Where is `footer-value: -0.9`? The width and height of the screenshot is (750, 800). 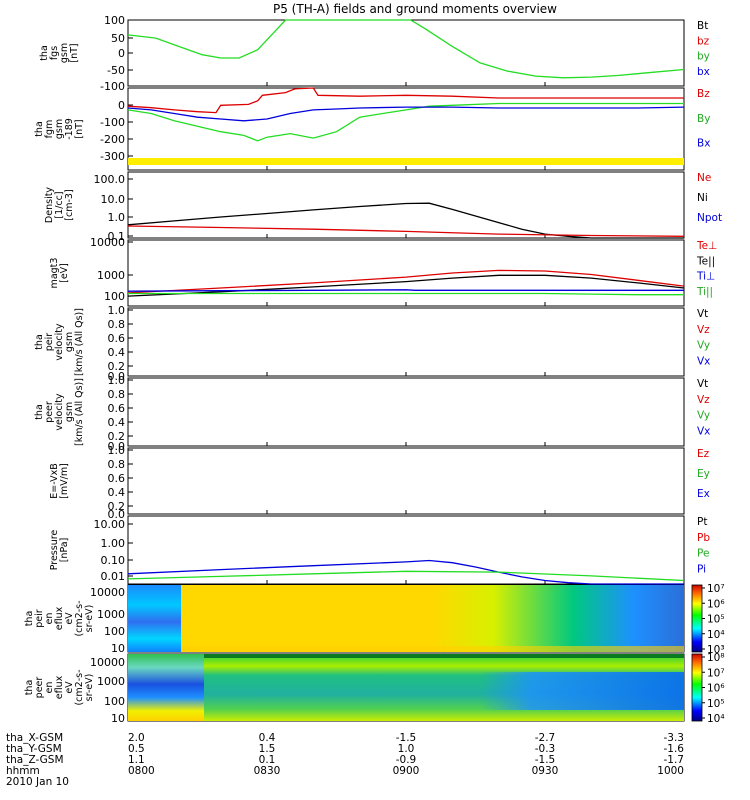 footer-value: -0.9 is located at coordinates (406, 760).